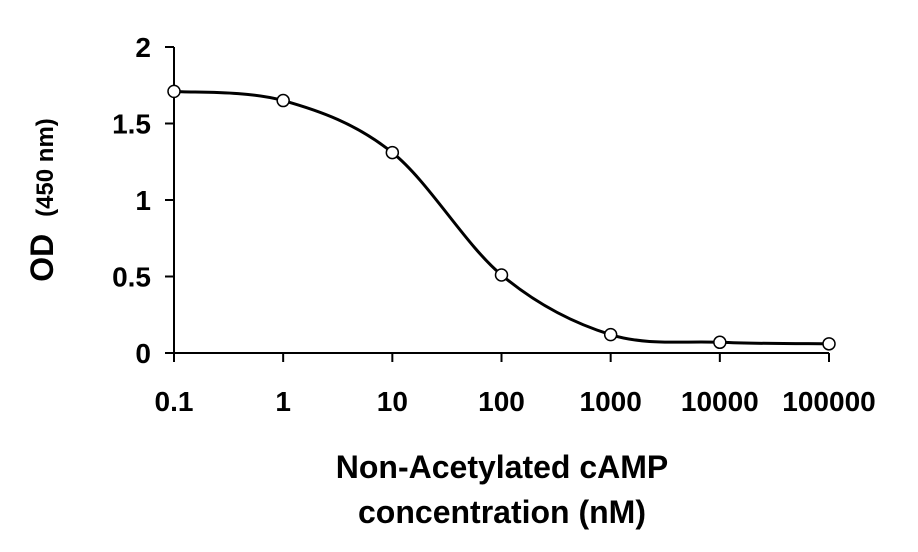 This screenshot has height=552, width=918. Describe the element at coordinates (502, 512) in the screenshot. I see `x-axis-title-line-2: concentration (nM)` at that location.